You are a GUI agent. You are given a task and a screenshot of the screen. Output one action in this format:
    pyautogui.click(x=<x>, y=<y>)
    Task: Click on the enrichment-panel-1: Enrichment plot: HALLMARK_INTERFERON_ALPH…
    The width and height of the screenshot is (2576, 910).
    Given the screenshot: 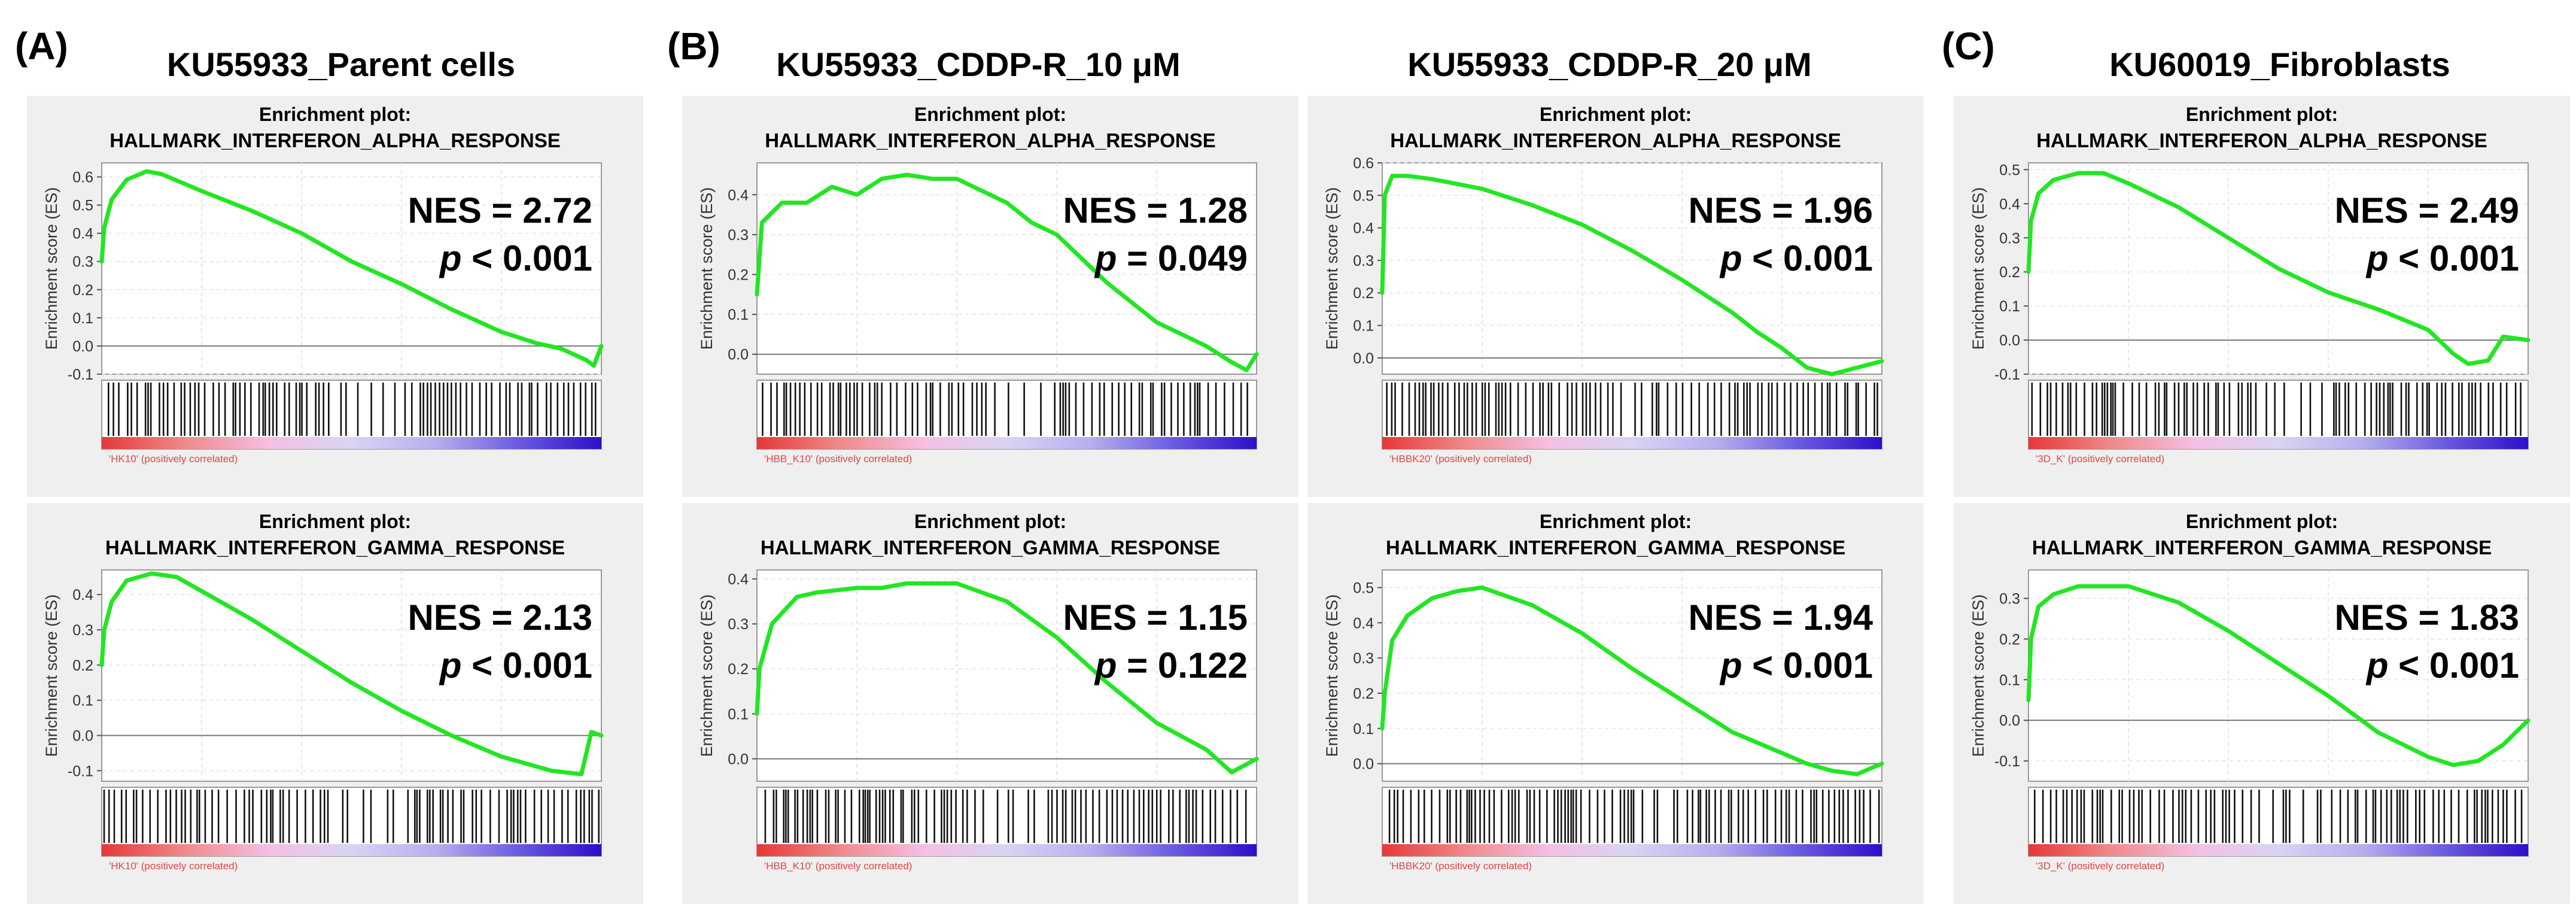 What is the action you would take?
    pyautogui.click(x=335, y=296)
    